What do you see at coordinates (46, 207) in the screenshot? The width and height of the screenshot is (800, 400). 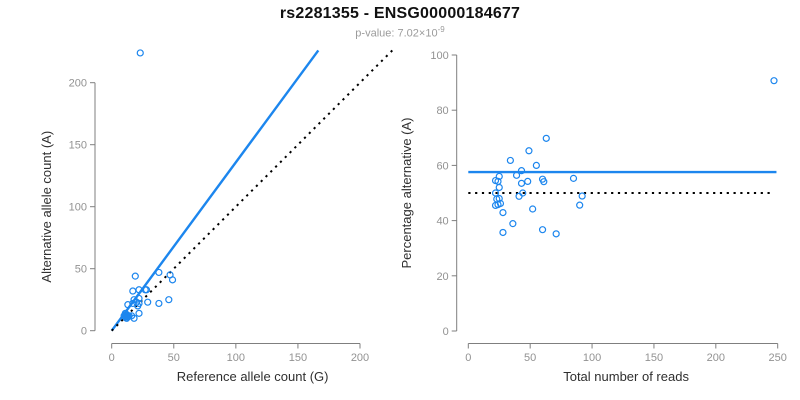 I see `y-axis-title: Alternative allele count (A)` at bounding box center [46, 207].